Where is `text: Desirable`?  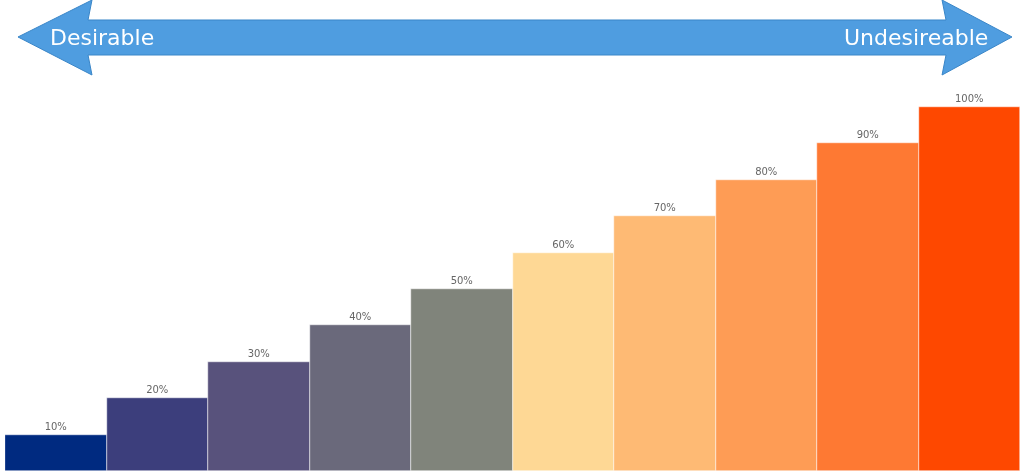
text: Desirable is located at coordinates (102, 37).